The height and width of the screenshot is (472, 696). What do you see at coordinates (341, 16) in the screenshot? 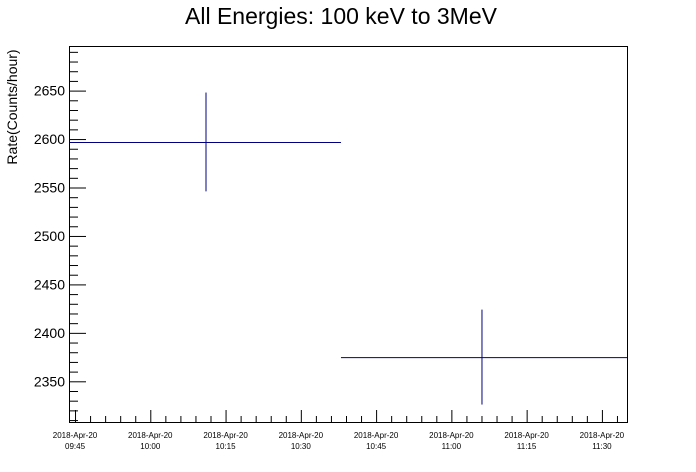
I see `chart-title: All Energies: 100 keV to 3MeV` at bounding box center [341, 16].